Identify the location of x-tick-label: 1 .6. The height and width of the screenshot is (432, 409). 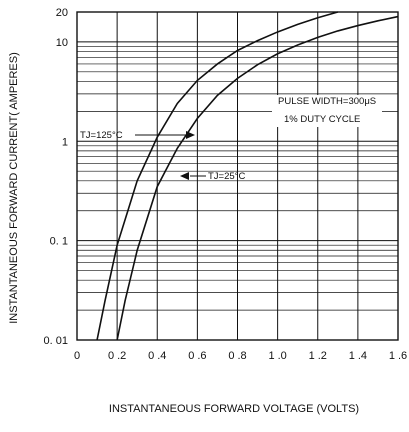
(398, 356).